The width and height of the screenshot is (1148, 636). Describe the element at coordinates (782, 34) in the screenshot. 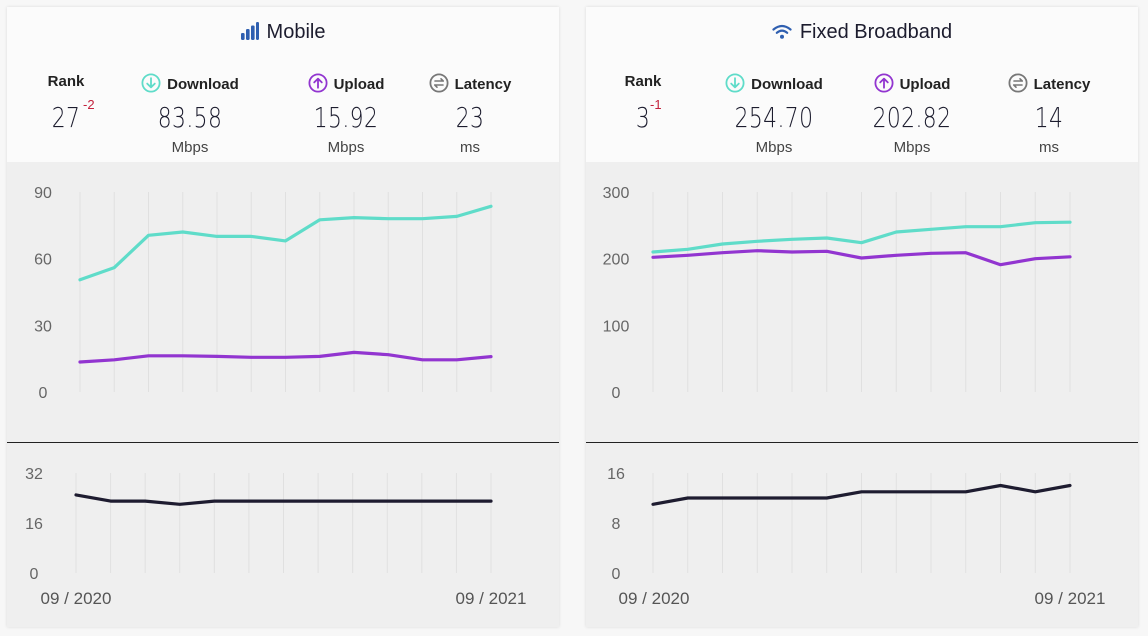

I see `wifi-icon` at that location.